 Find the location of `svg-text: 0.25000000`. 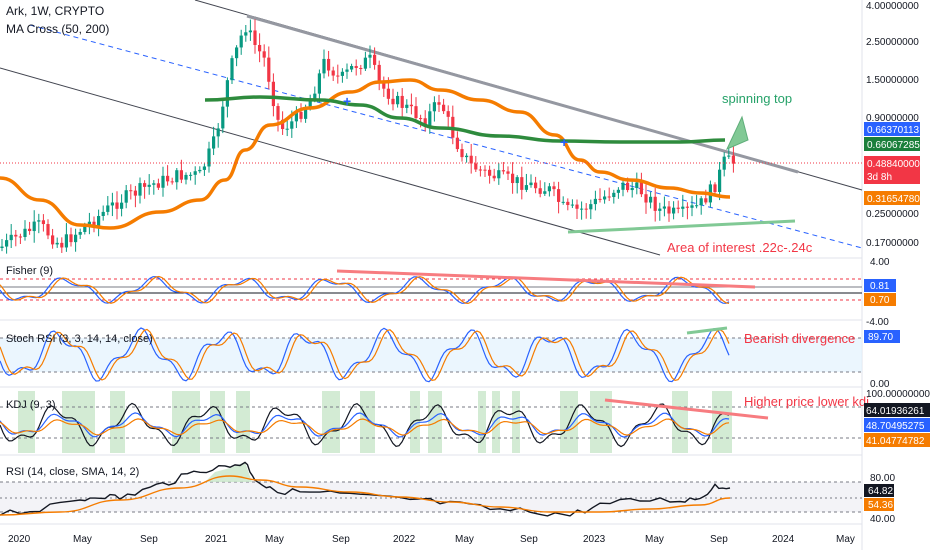

svg-text: 0.25000000 is located at coordinates (892, 214).